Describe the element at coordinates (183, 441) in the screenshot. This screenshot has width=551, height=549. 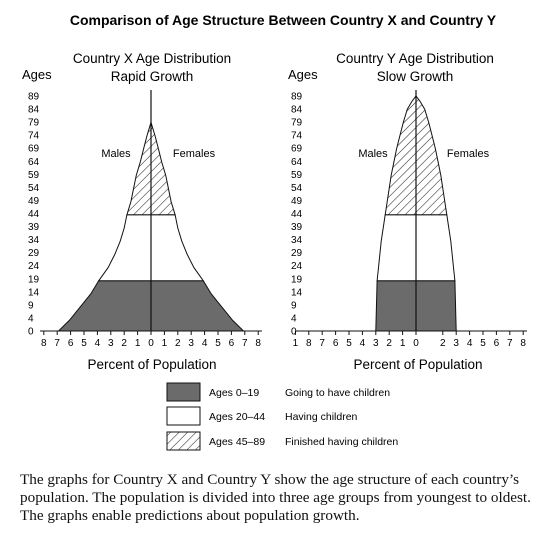
I see `legend-swatch-hatch` at that location.